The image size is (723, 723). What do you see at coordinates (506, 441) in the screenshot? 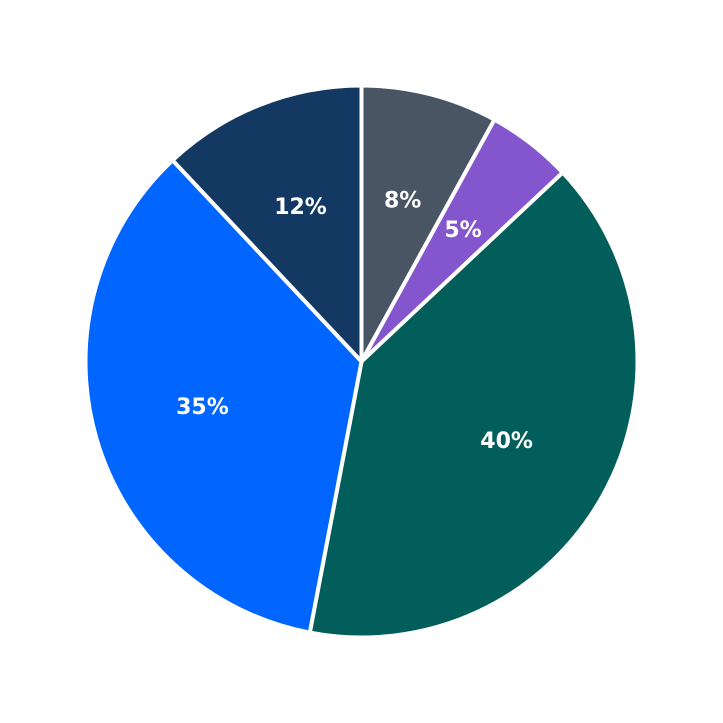
I see `pie-slice-label-2: 40%` at bounding box center [506, 441].